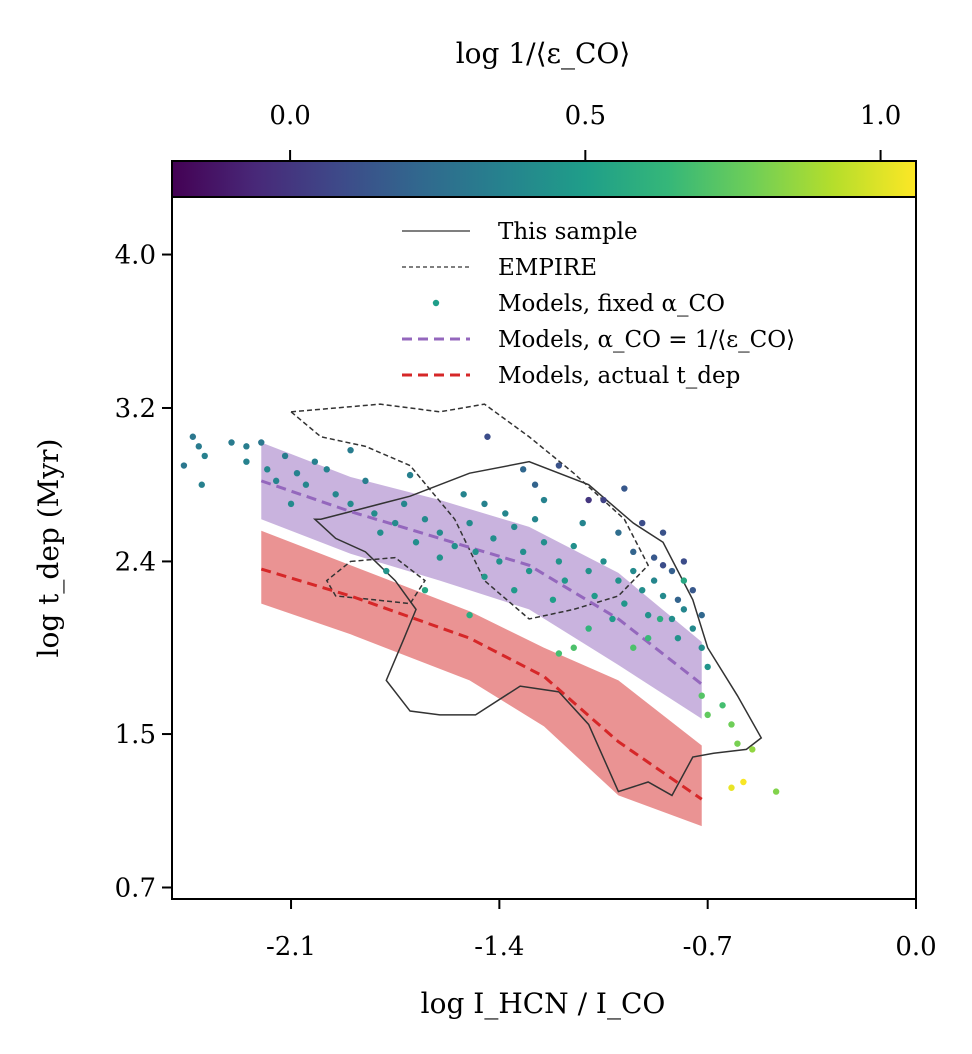 The image size is (972, 1054). What do you see at coordinates (135, 409) in the screenshot?
I see `y-tick-label: 3.2` at bounding box center [135, 409].